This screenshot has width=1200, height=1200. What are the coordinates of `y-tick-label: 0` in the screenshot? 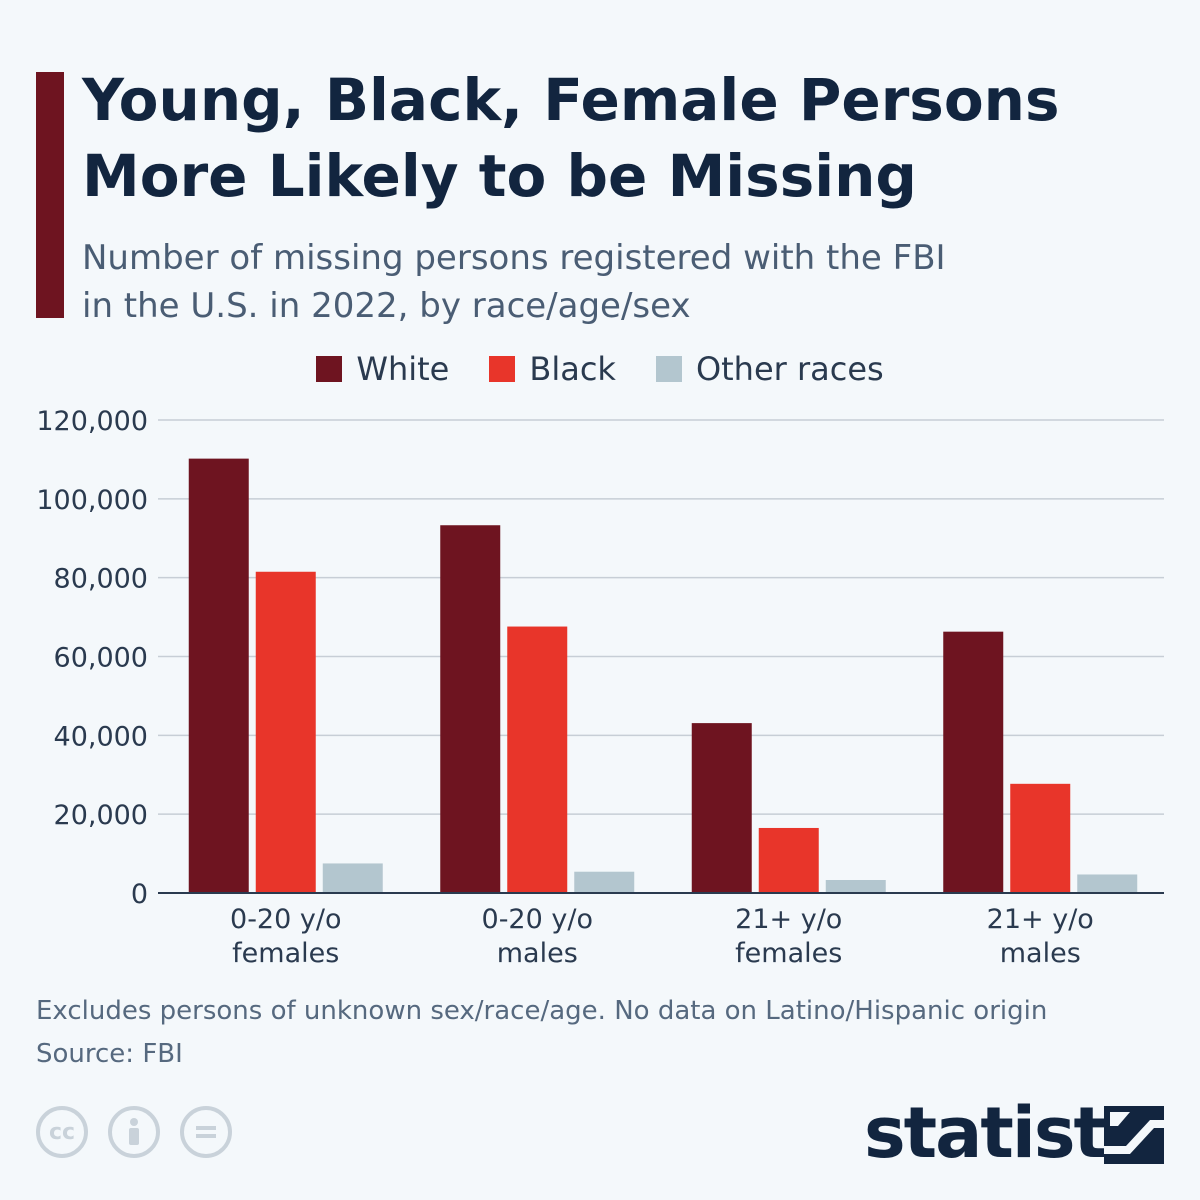 It's located at (139, 894).